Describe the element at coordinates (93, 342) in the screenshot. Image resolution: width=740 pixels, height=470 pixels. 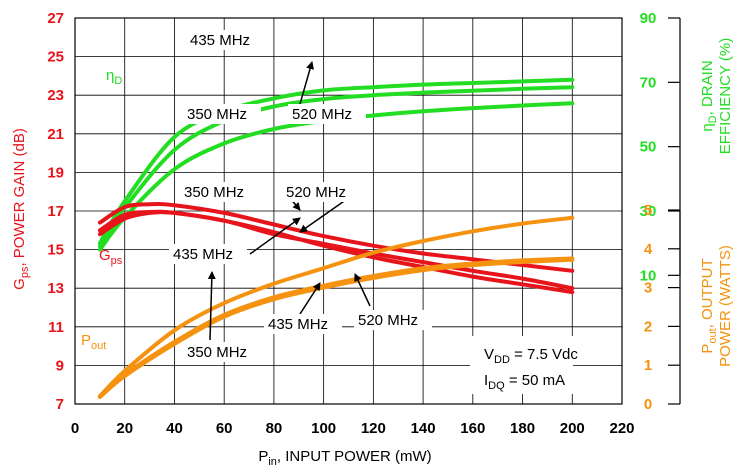
I see `label-pout-name: Pout` at that location.